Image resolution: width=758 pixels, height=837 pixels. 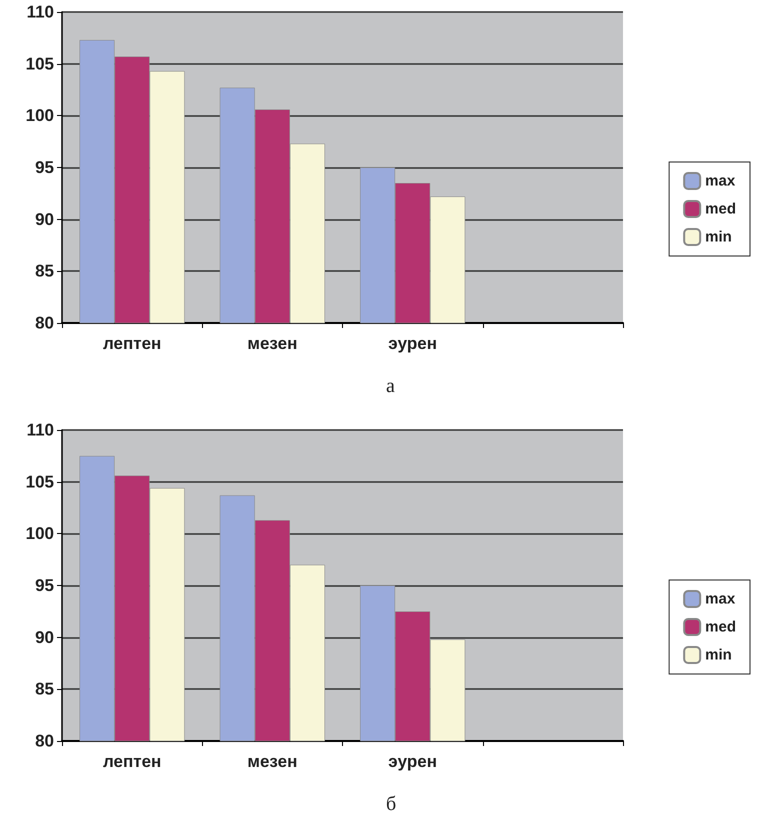 What do you see at coordinates (391, 804) in the screenshot?
I see `text: б` at bounding box center [391, 804].